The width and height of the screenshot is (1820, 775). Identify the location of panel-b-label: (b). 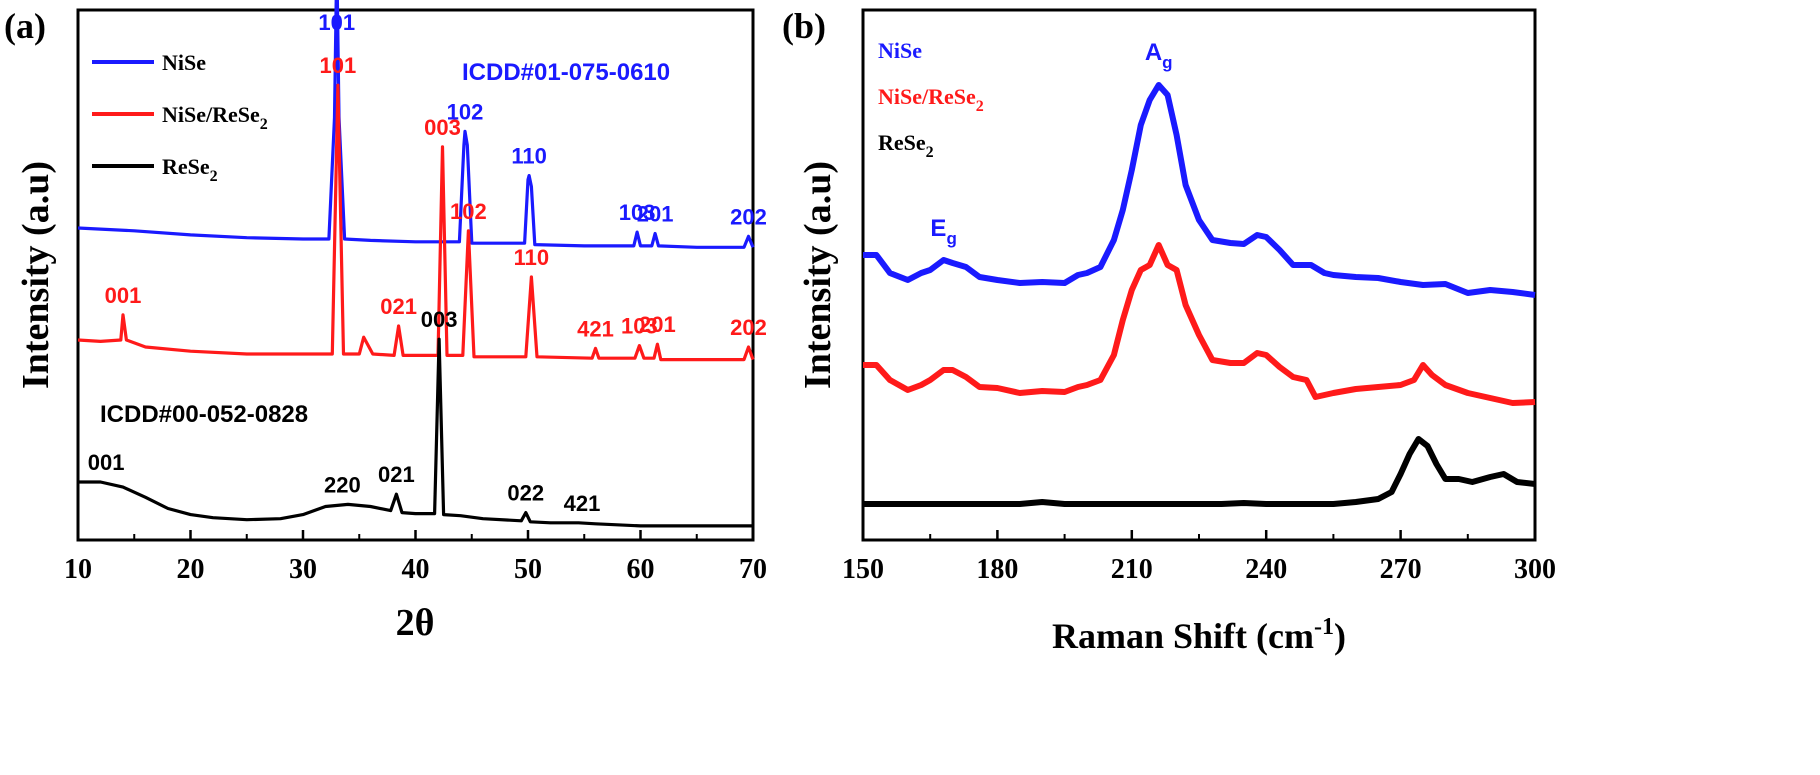
(804, 26).